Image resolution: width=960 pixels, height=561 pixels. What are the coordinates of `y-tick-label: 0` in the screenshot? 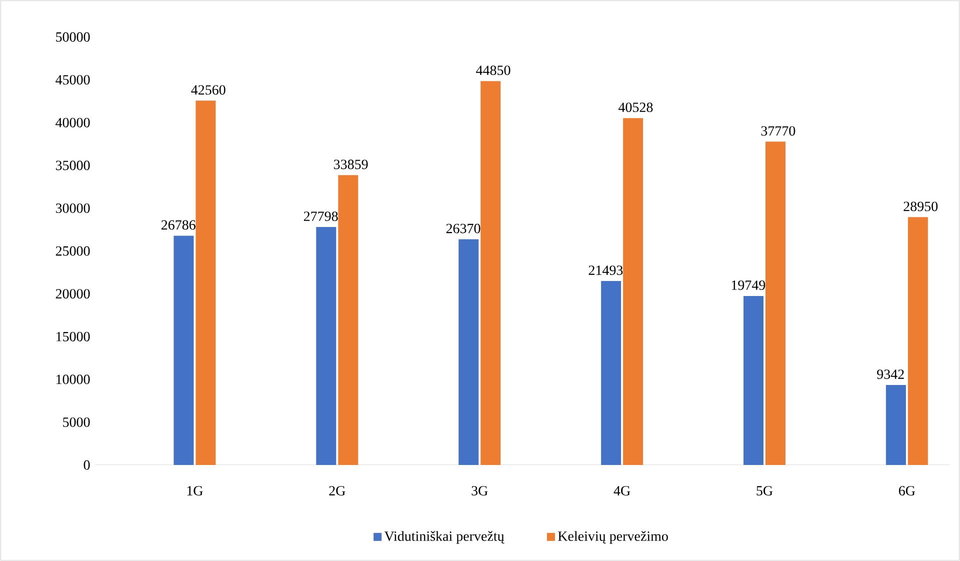 It's located at (87, 465).